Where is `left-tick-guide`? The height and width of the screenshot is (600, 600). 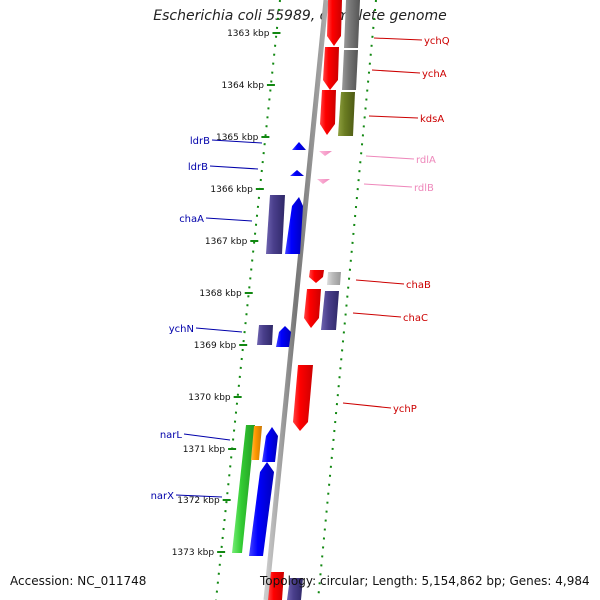 left-tick-guide is located at coordinates (248, 300).